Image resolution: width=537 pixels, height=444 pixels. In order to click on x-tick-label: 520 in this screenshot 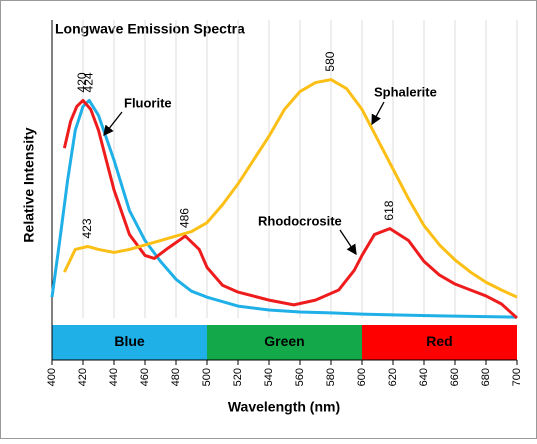, I will do `click(238, 377)`.